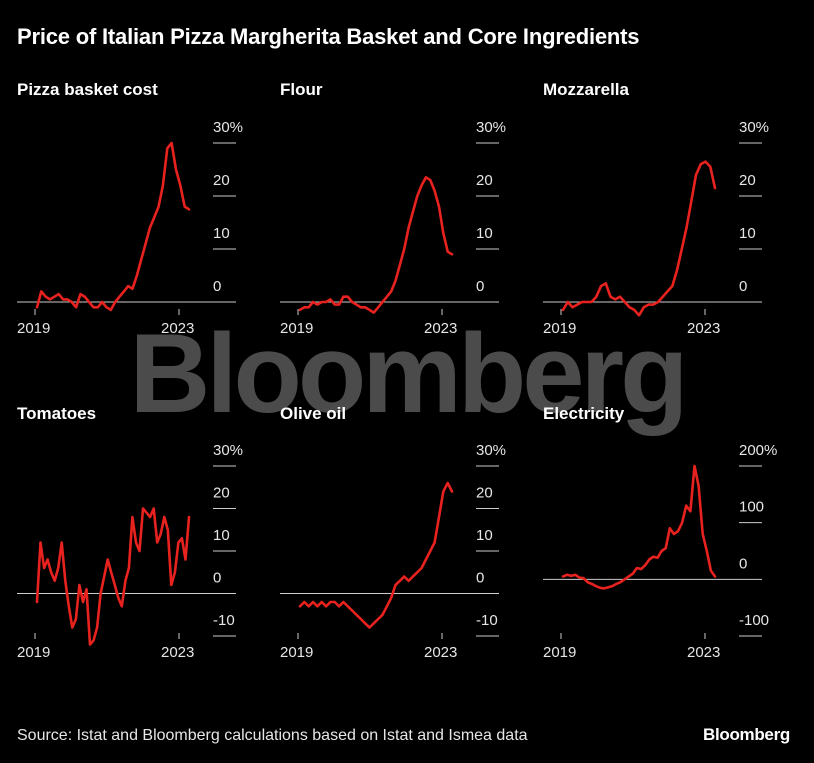 The height and width of the screenshot is (763, 814). What do you see at coordinates (57, 413) in the screenshot?
I see `panel-title: Tomatoes` at bounding box center [57, 413].